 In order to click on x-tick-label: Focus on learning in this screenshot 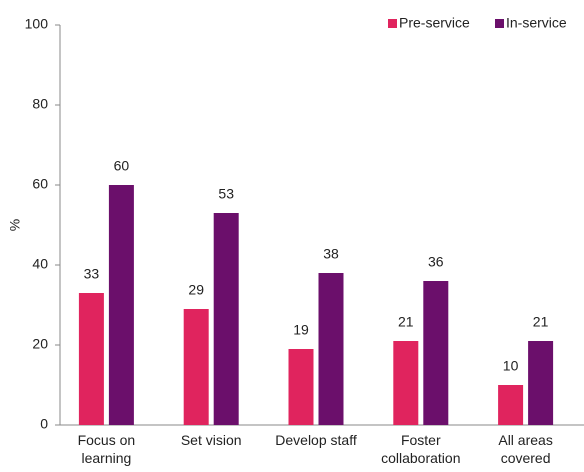, I will do `click(106, 449)`.